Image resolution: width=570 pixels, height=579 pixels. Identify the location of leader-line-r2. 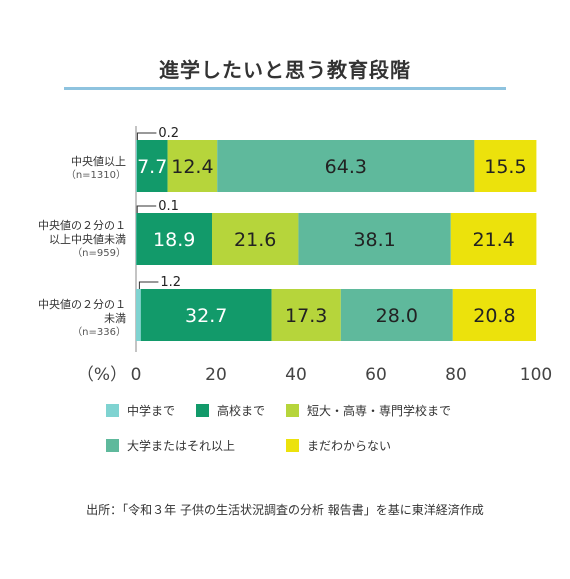
(148, 285).